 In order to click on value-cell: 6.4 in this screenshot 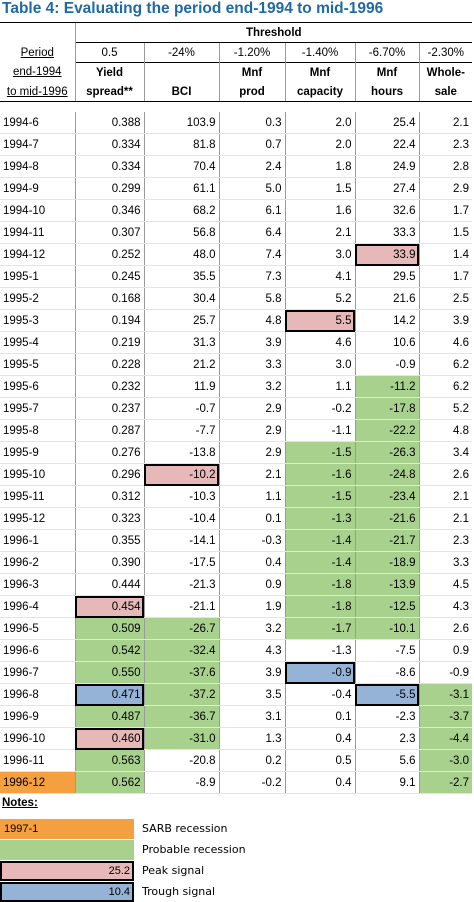, I will do `click(251, 232)`.